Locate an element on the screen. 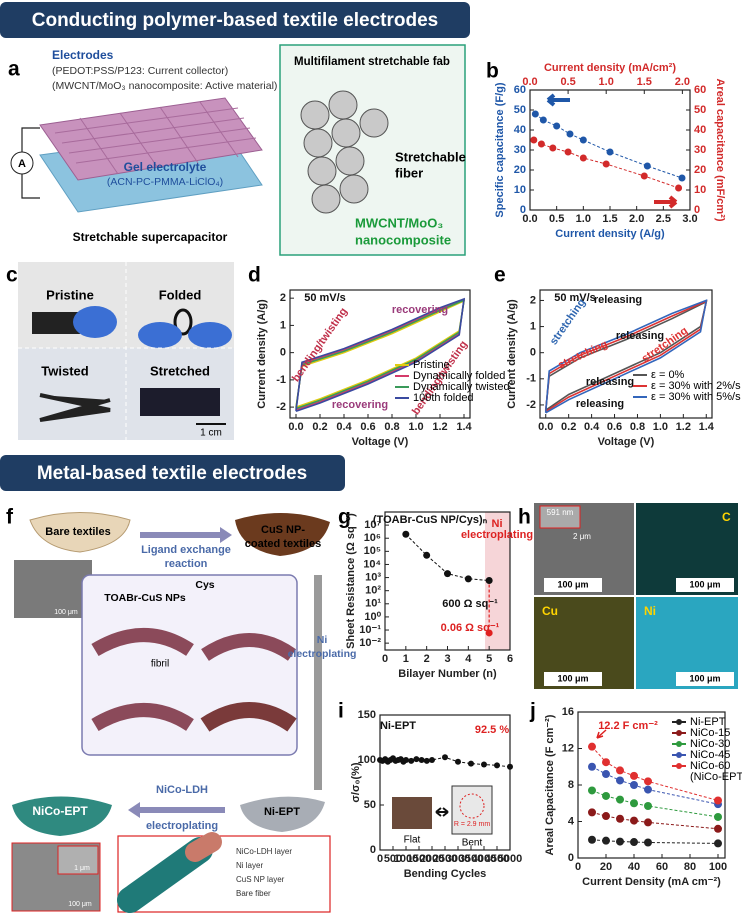 This screenshot has width=742, height=913. annotation: 50 mV/s is located at coordinates (575, 298).